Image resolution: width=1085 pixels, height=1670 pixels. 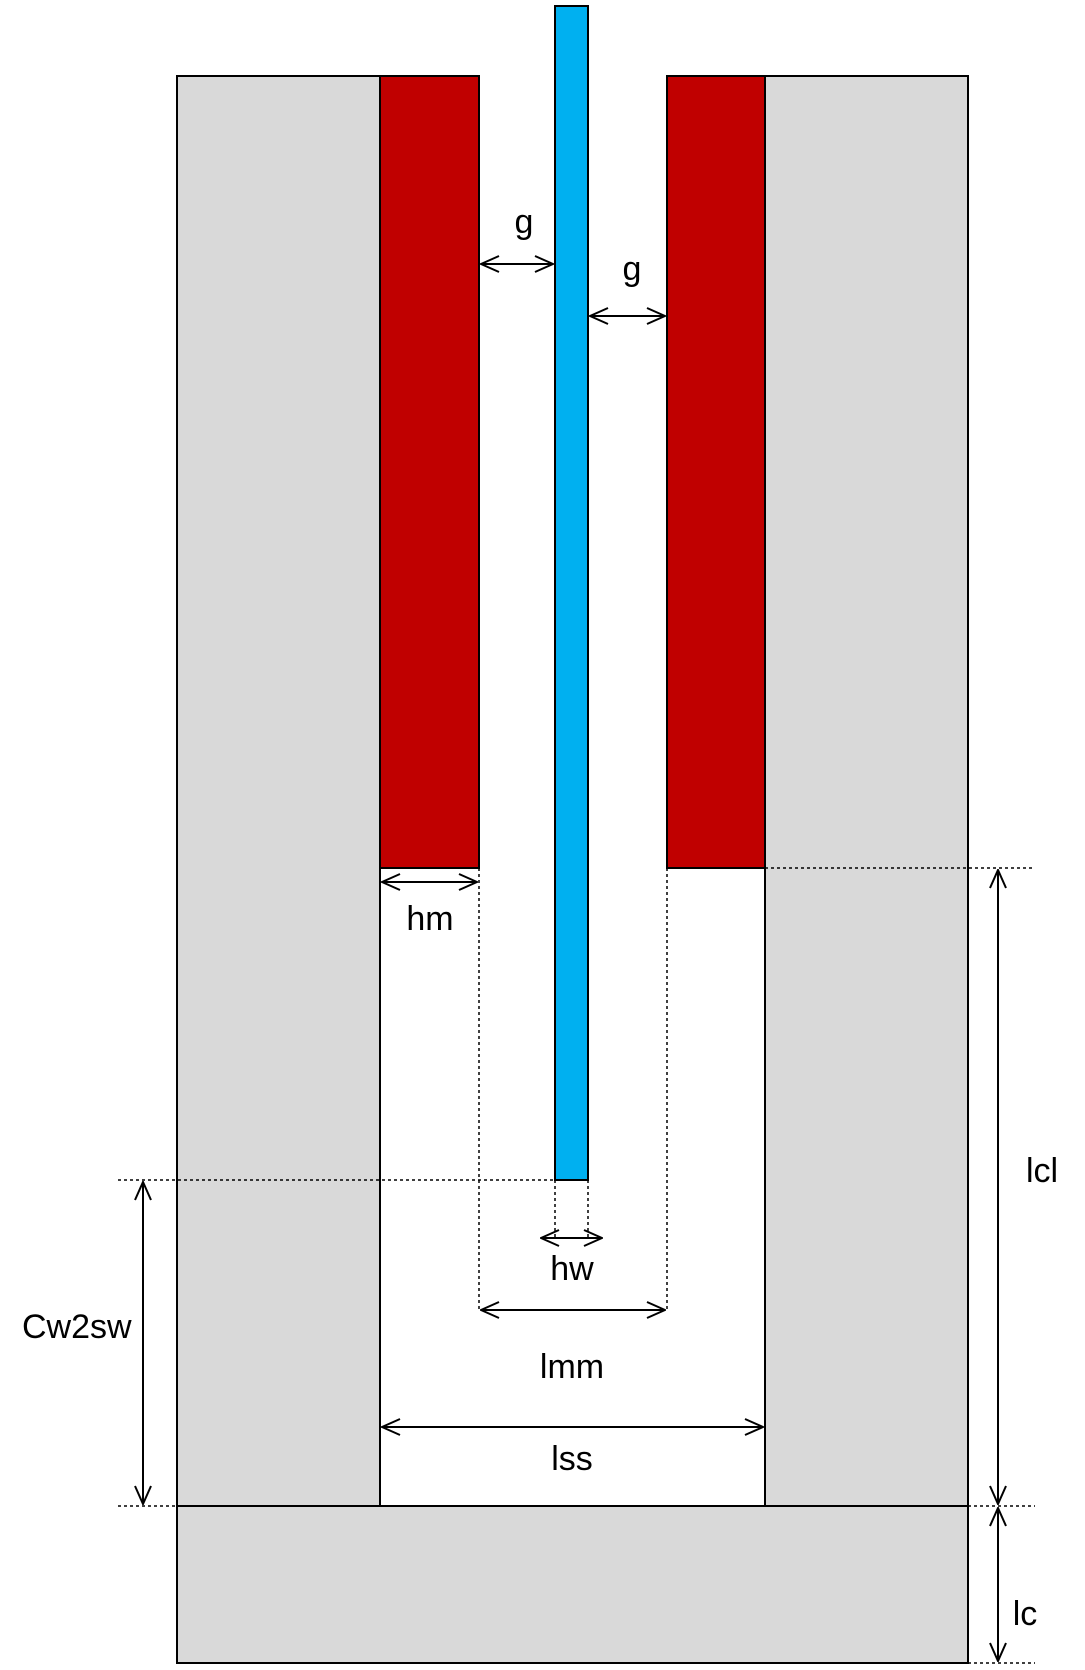 What do you see at coordinates (572, 1459) in the screenshot?
I see `lss-label: lss` at bounding box center [572, 1459].